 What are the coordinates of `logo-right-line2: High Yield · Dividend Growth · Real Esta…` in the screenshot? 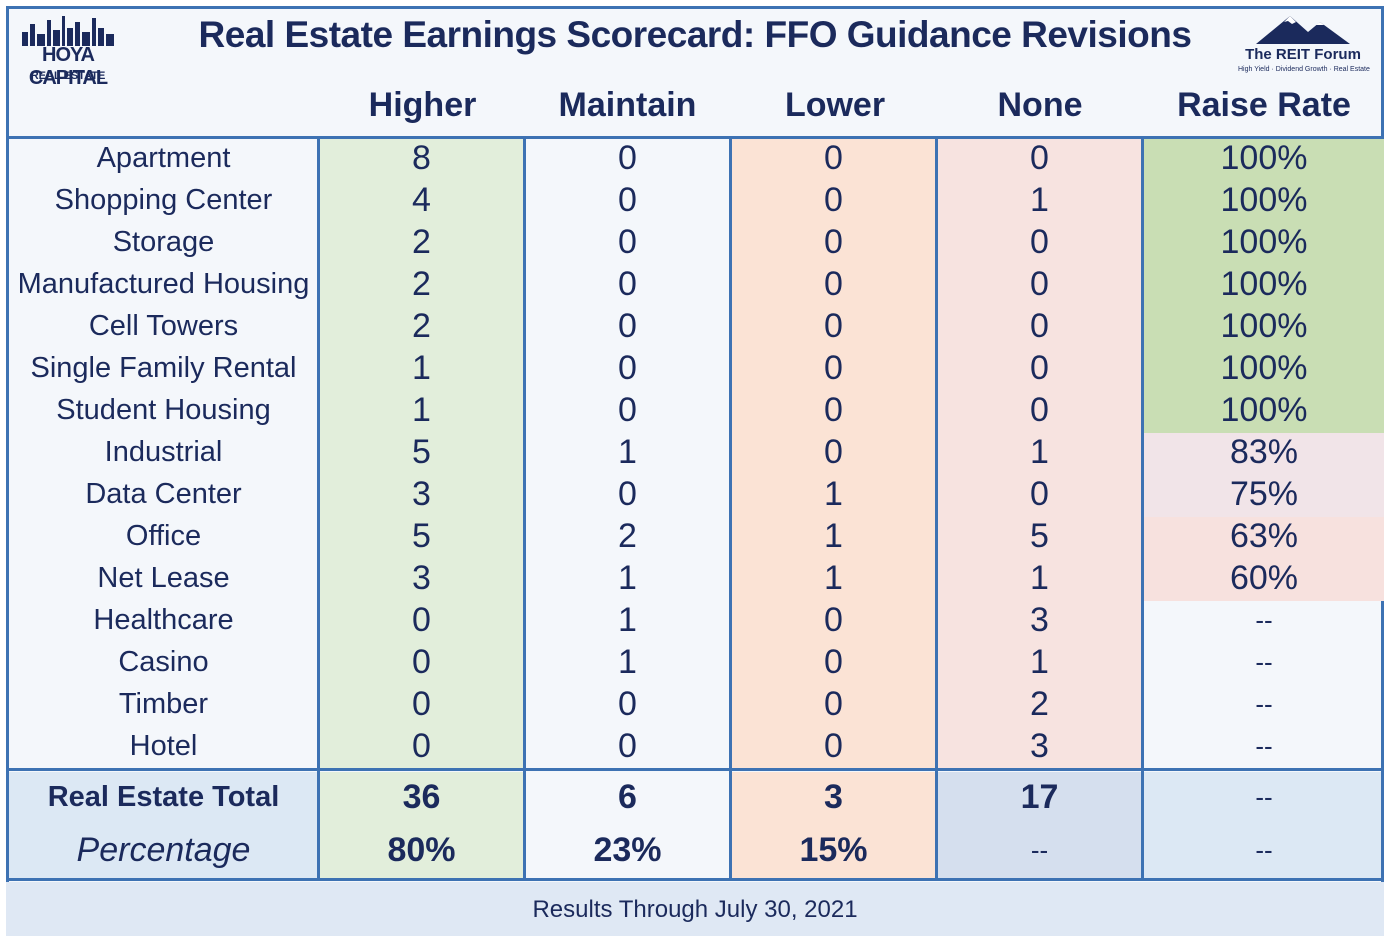 It's located at (1304, 69).